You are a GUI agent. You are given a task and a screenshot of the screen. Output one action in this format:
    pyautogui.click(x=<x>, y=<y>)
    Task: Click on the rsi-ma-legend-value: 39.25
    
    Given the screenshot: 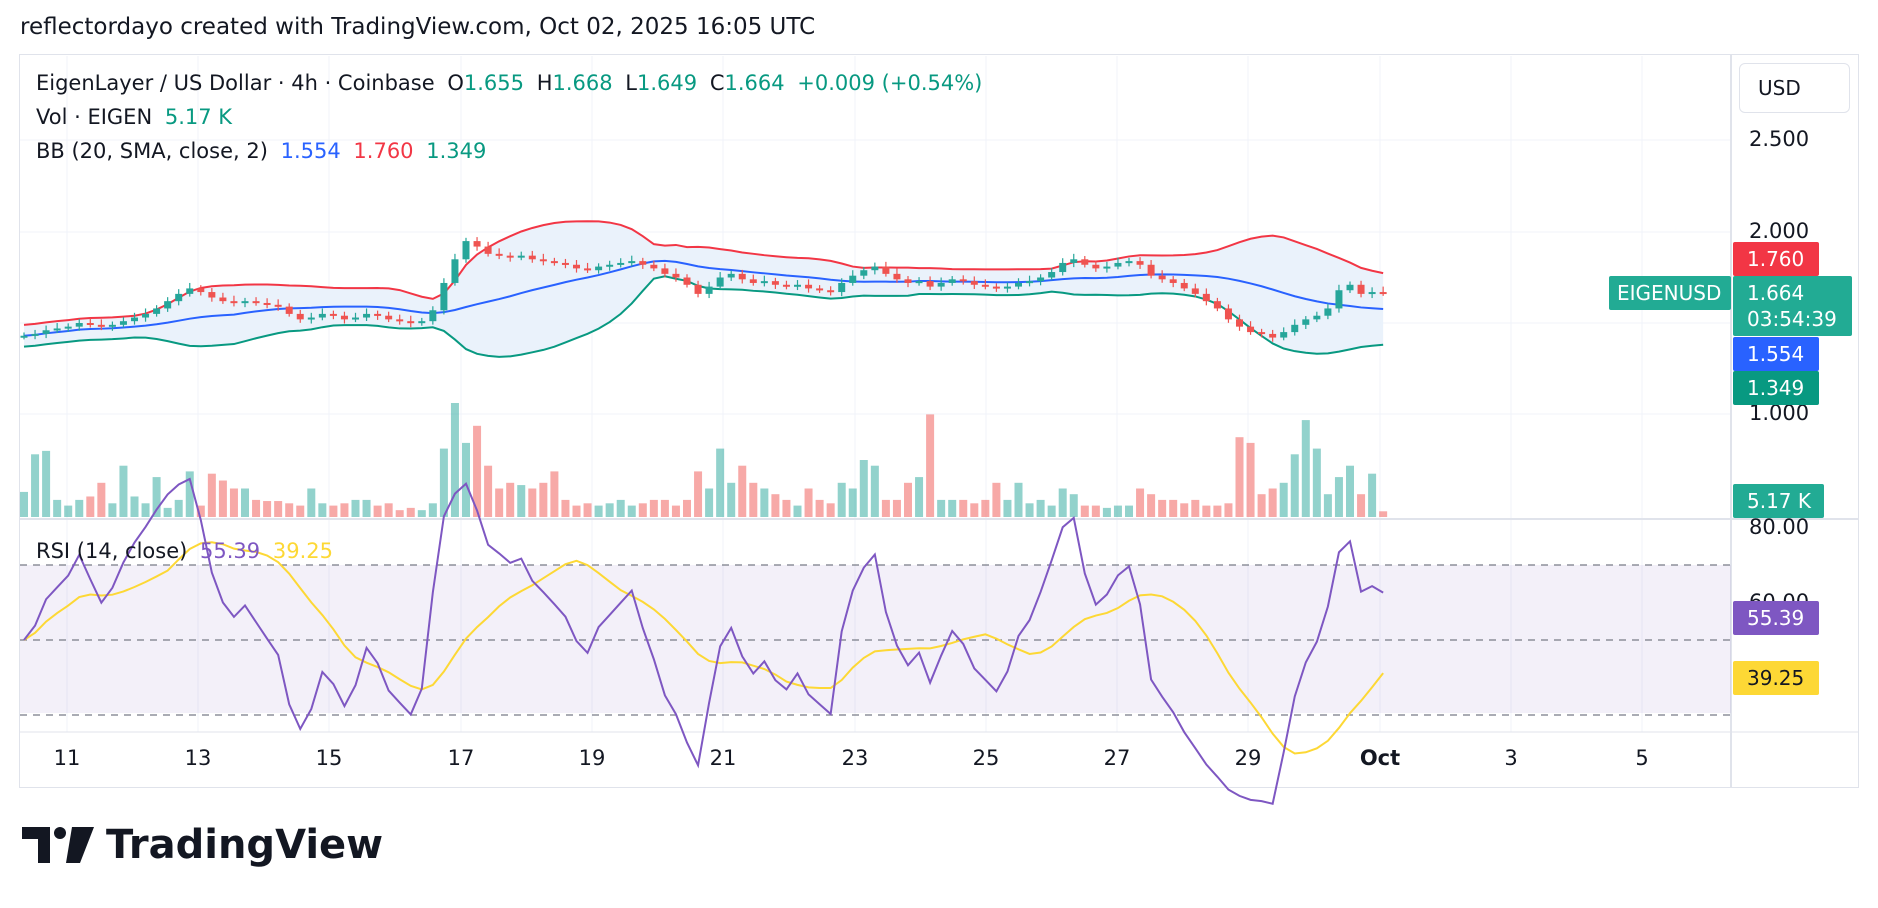 What is the action you would take?
    pyautogui.click(x=302, y=551)
    